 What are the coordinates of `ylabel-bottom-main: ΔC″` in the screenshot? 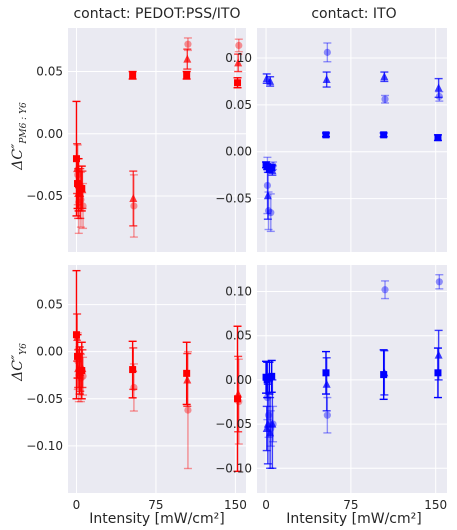 It's located at (18, 368).